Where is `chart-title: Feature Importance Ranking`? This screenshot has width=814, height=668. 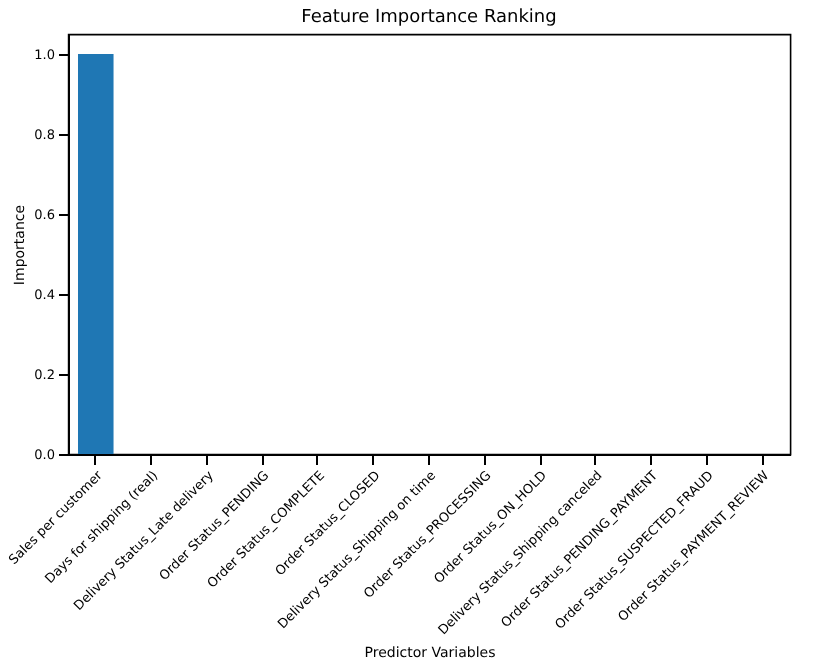
chart-title: Feature Importance Ranking is located at coordinates (429, 18).